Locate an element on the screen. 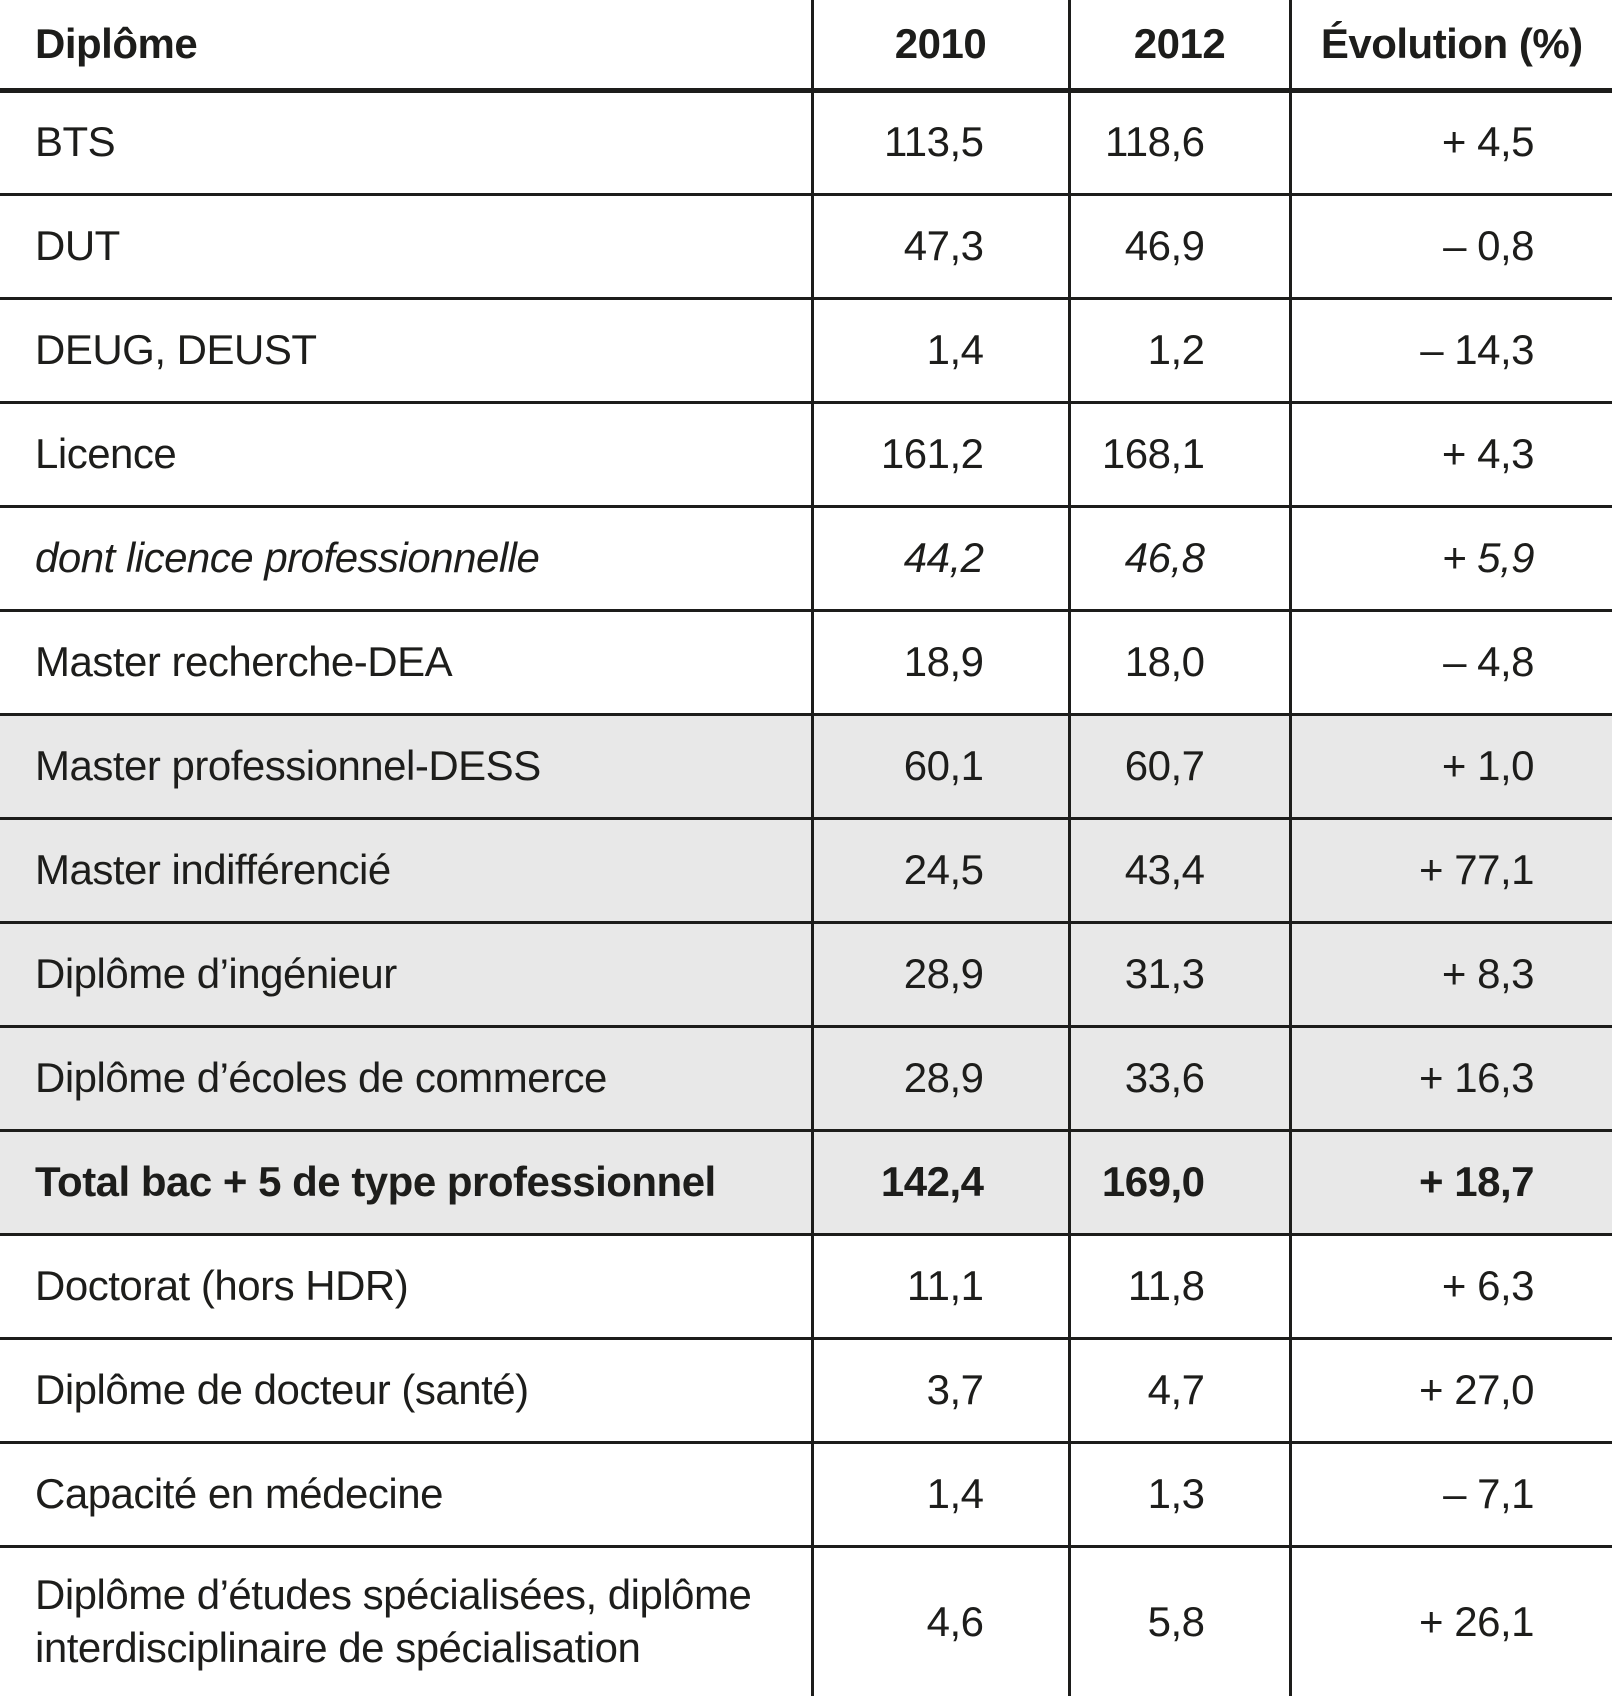  row-label: dont licence professionnelle is located at coordinates (406, 557).